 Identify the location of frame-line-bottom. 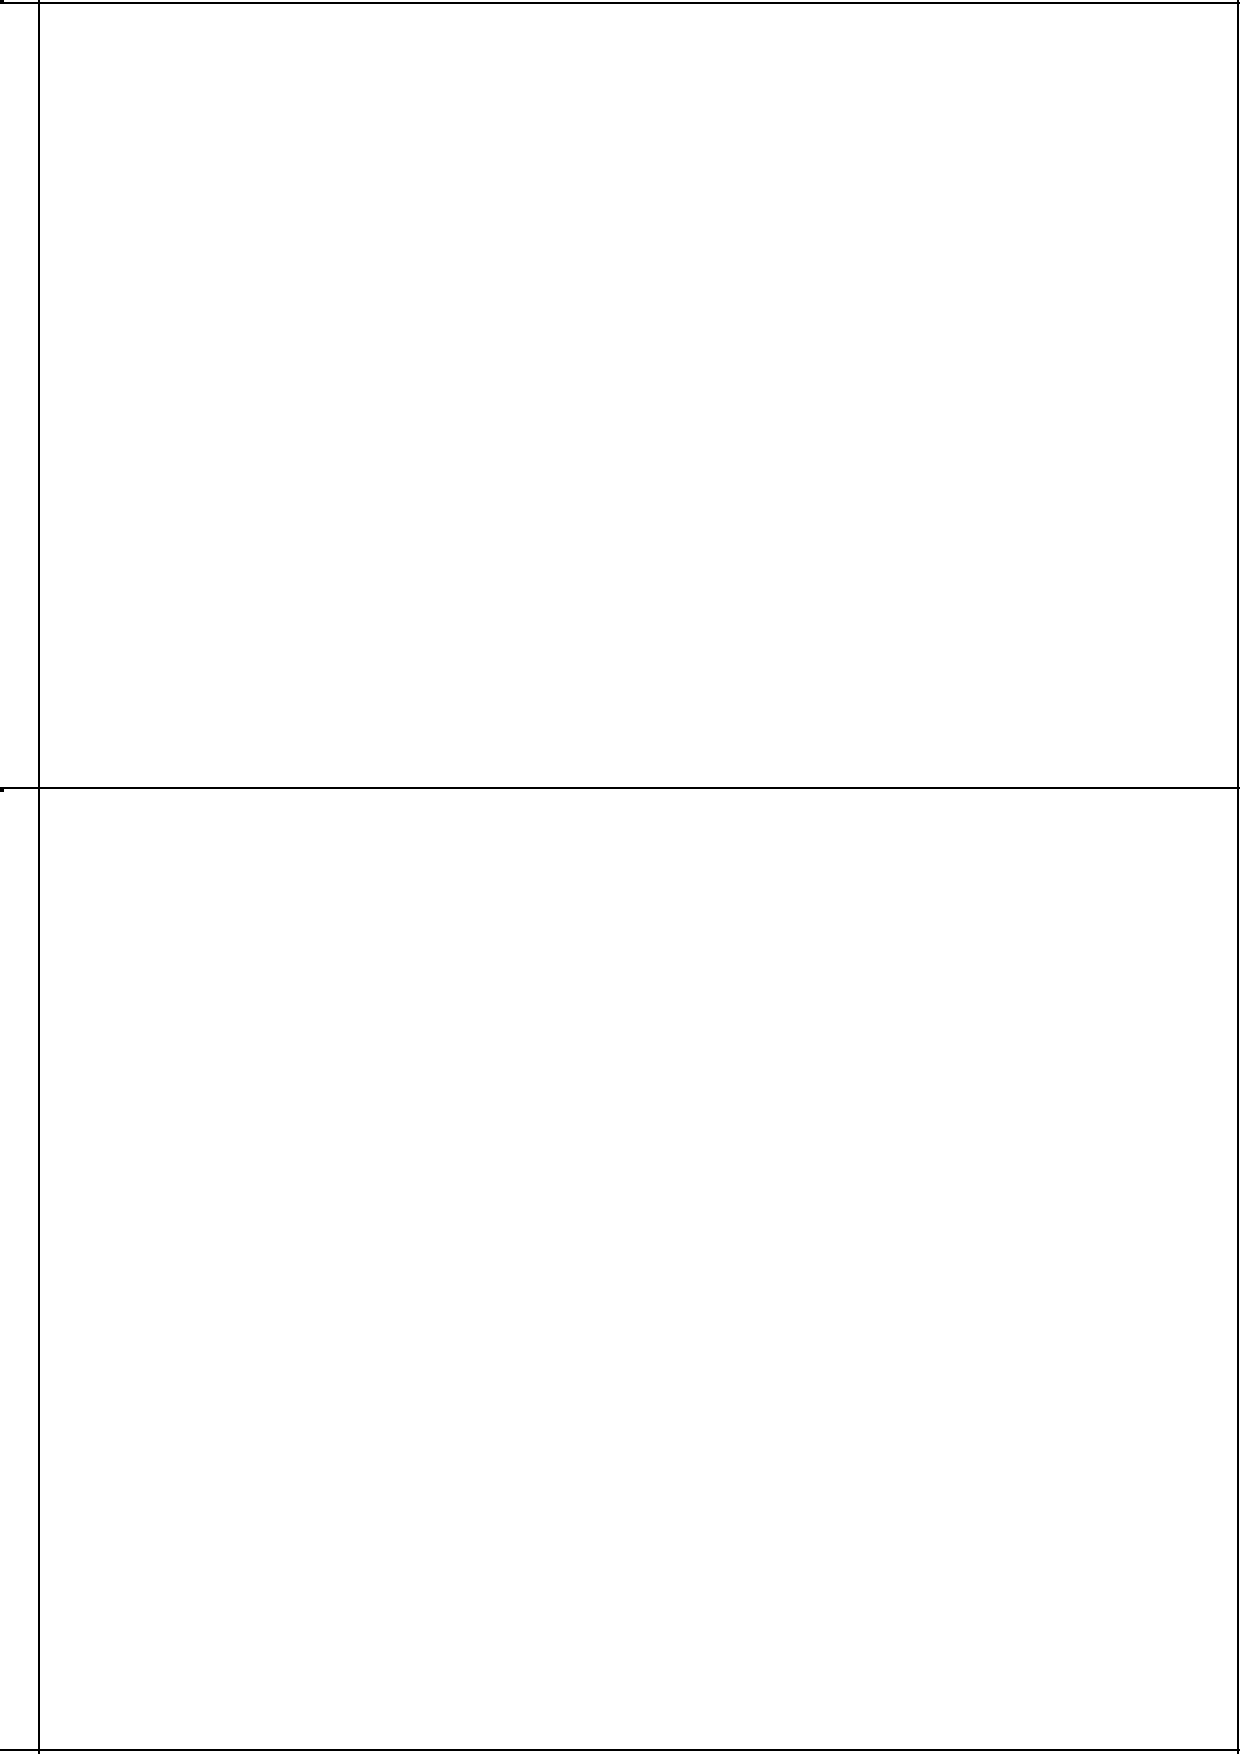
(620, 1750).